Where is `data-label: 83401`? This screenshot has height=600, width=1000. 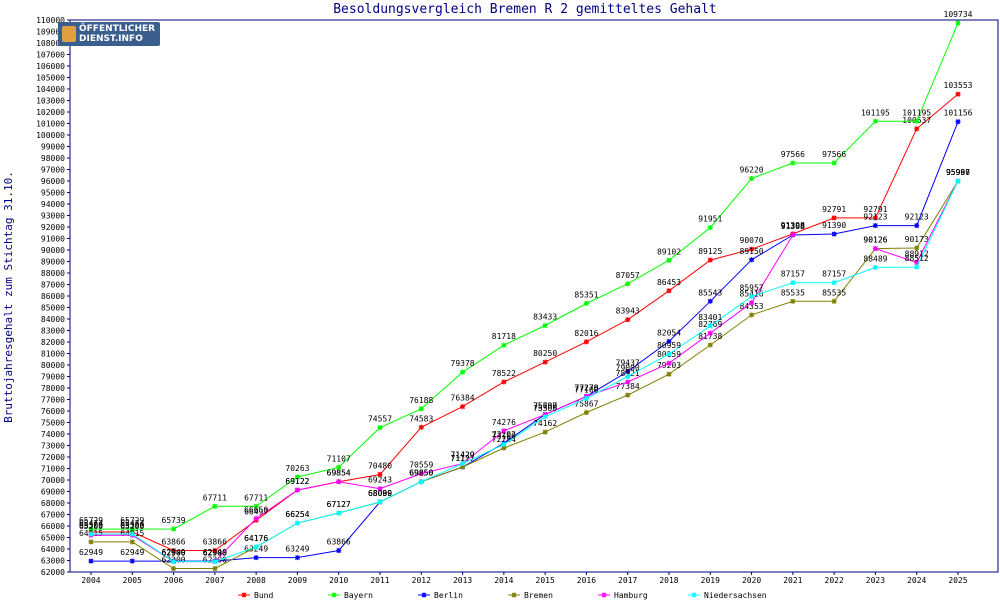 data-label: 83401 is located at coordinates (710, 317).